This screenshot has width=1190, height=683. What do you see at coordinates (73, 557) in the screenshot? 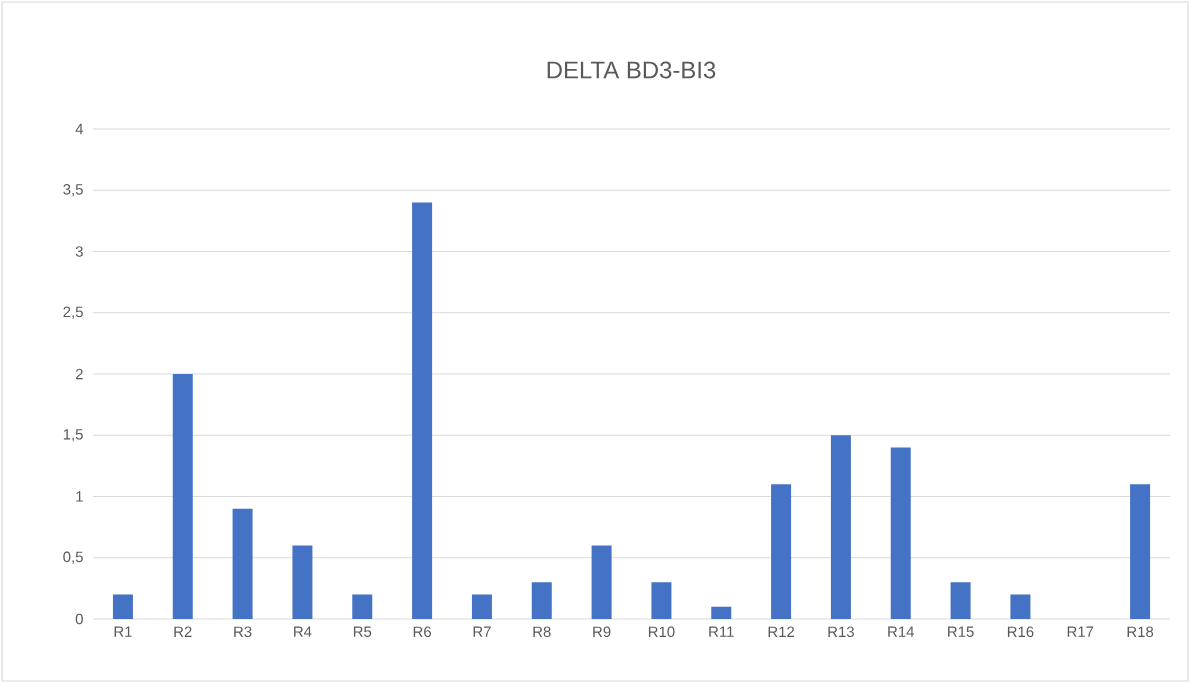
I see `y-tick-label: 0,5` at bounding box center [73, 557].